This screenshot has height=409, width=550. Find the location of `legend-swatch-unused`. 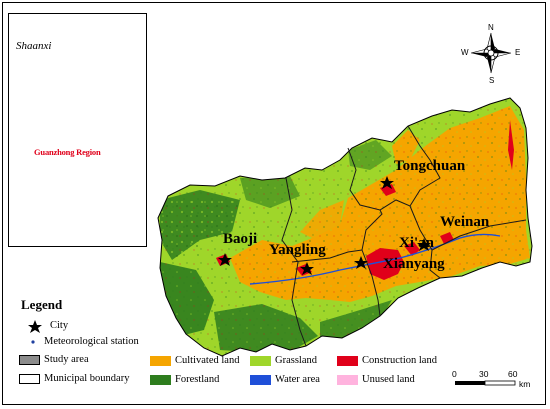

legend-swatch-unused is located at coordinates (347, 380).